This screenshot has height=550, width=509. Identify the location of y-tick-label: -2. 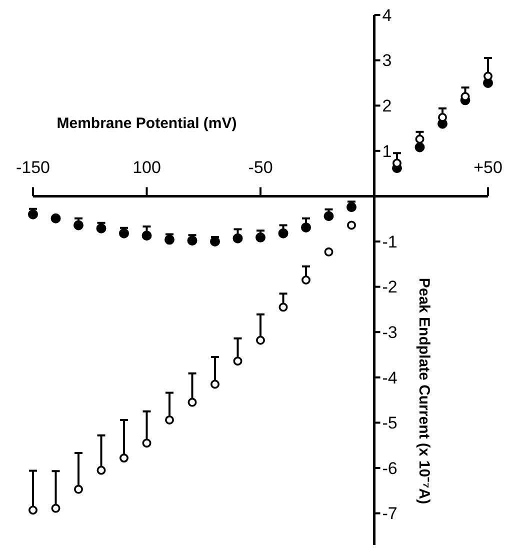
(390, 287).